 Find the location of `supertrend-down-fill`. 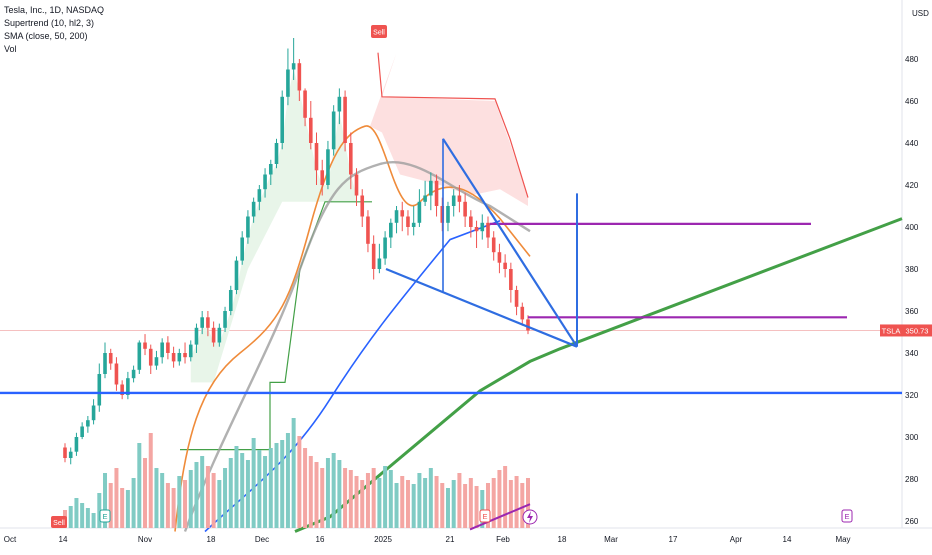

supertrend-down-fill is located at coordinates (449, 129).